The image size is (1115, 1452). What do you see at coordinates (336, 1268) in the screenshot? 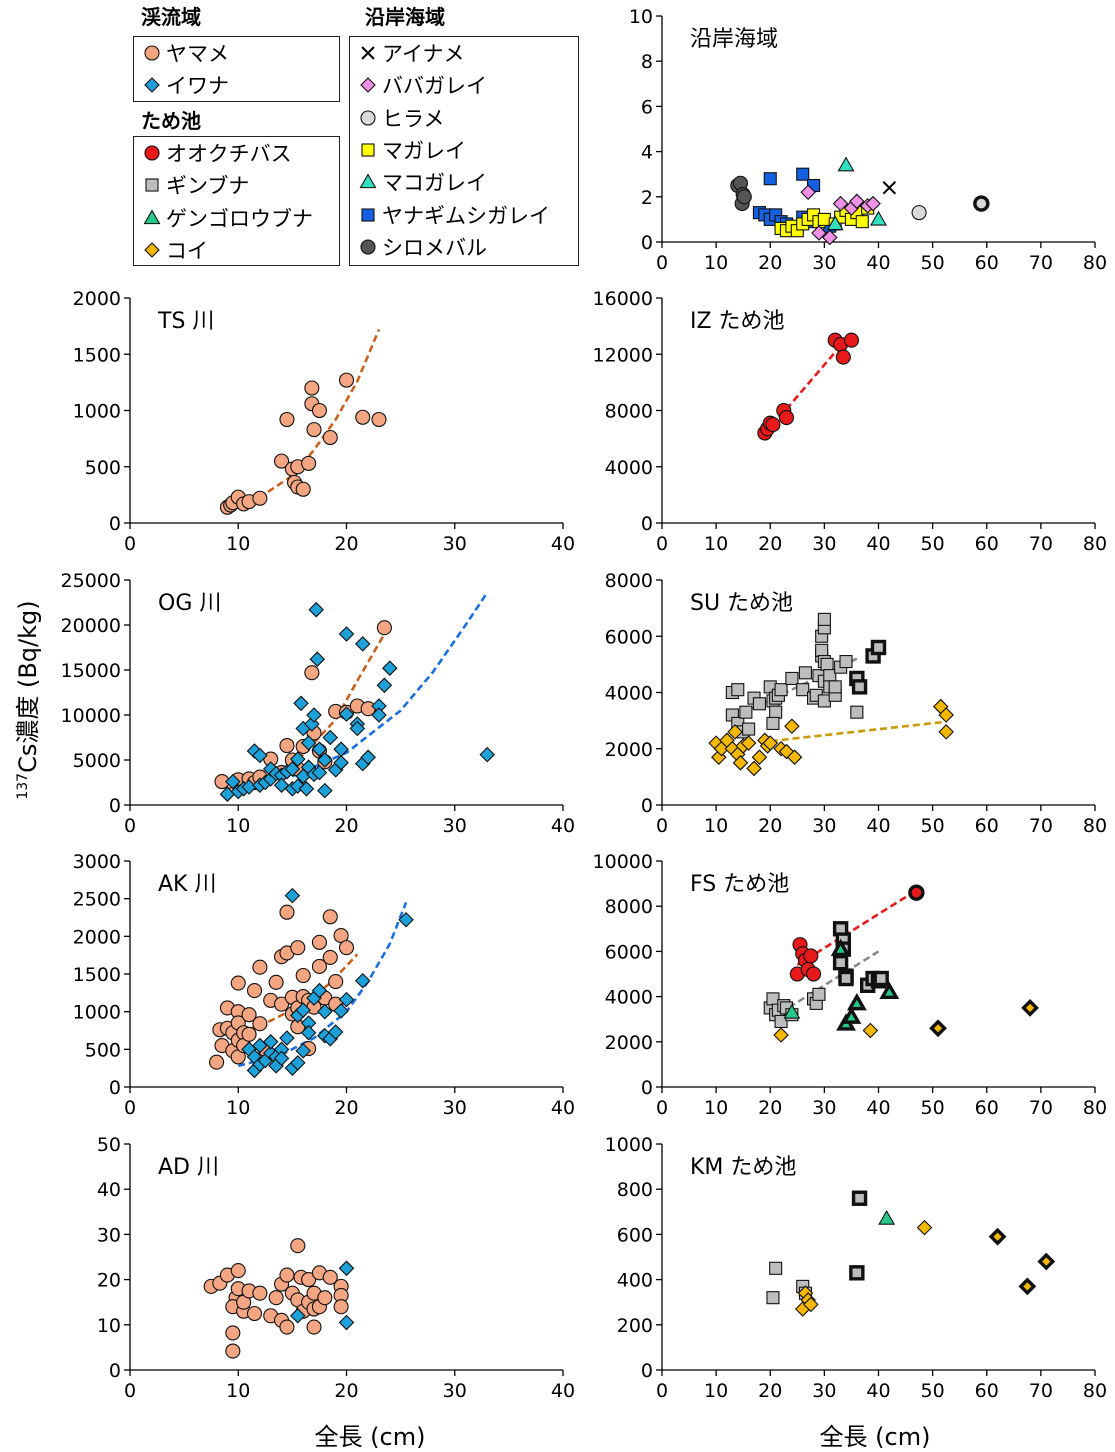
I see `panel-AD: 0 10 20 30 40 50 0 10 20 30 40 AD 川` at bounding box center [336, 1268].